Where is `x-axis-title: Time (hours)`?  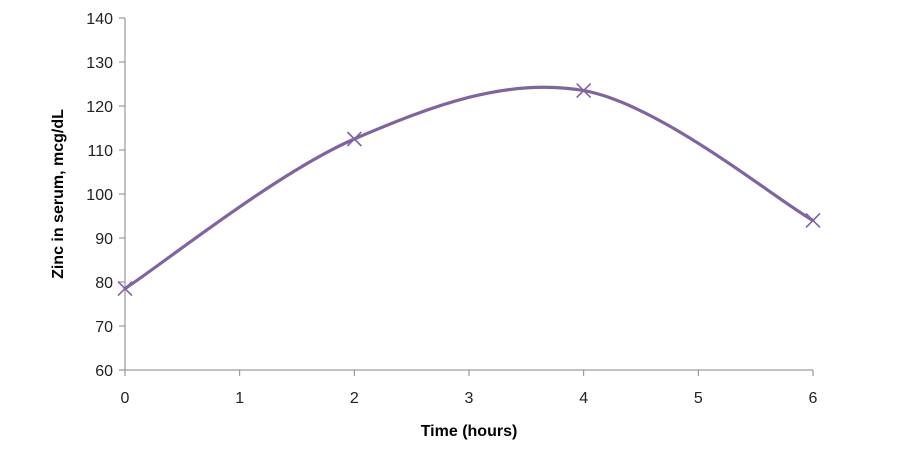 x-axis-title: Time (hours) is located at coordinates (469, 431).